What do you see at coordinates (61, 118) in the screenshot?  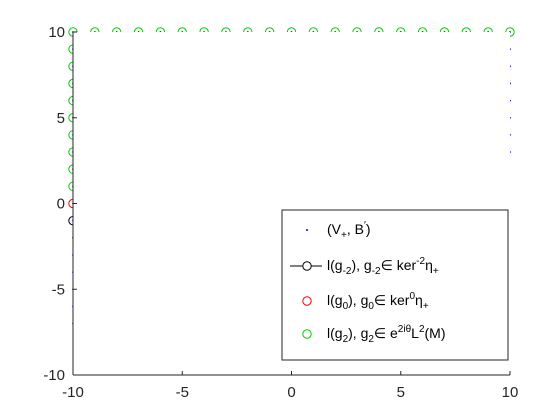 I see `y-tick-label: 5` at bounding box center [61, 118].